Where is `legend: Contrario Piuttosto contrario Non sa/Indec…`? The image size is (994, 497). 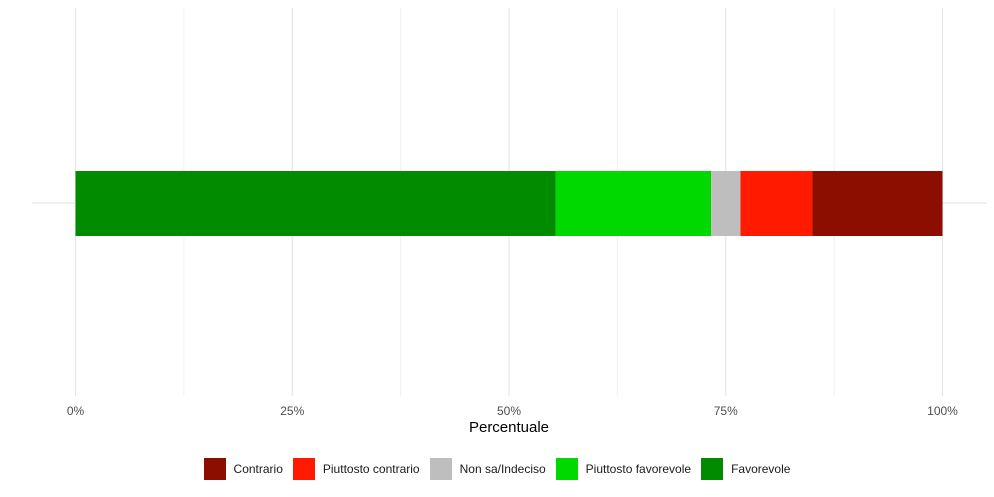 legend: Contrario Piuttosto contrario Non sa/Indec… is located at coordinates (497, 469).